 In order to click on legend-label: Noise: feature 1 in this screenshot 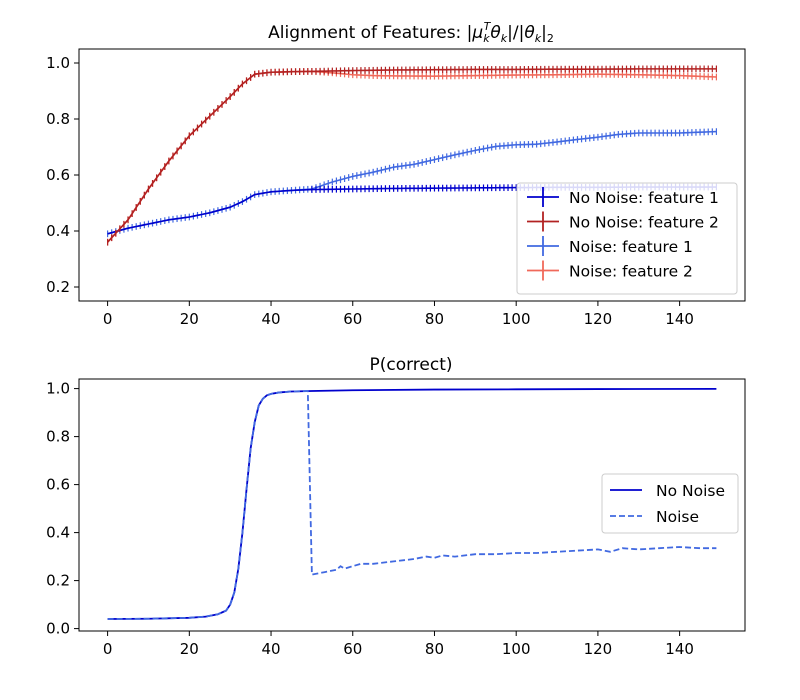, I will do `click(631, 247)`.